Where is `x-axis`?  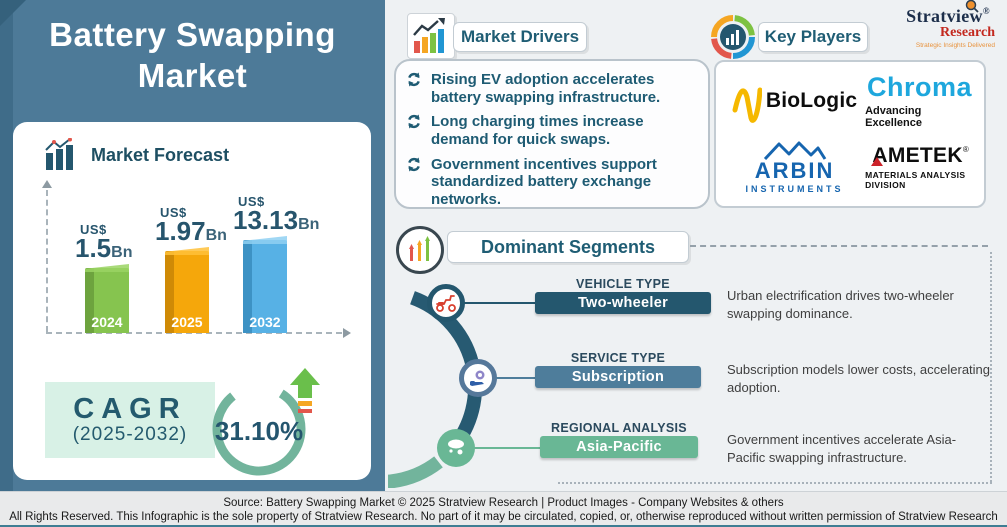 x-axis is located at coordinates (194, 333).